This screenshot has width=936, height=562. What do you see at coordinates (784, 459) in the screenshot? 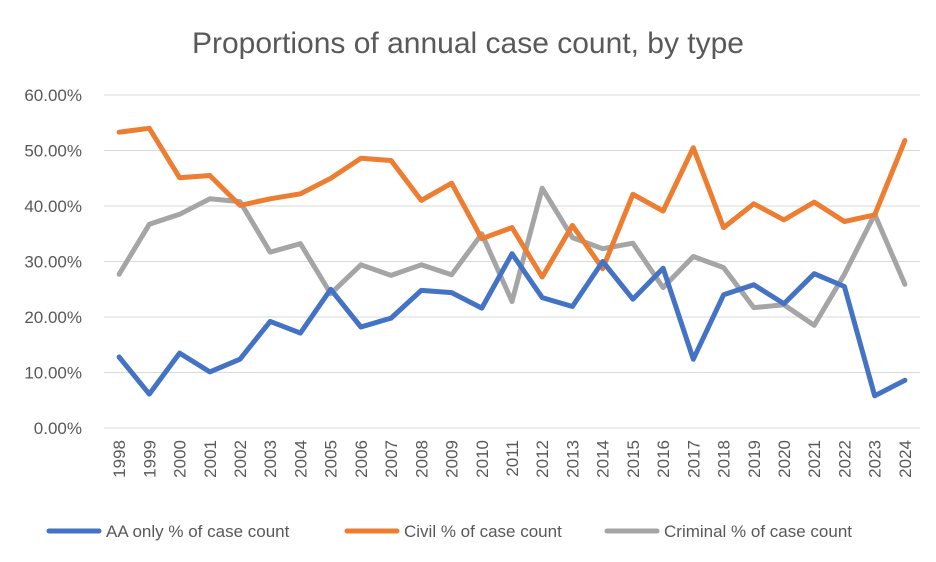
I see `x-tick-label: 2020` at bounding box center [784, 459].